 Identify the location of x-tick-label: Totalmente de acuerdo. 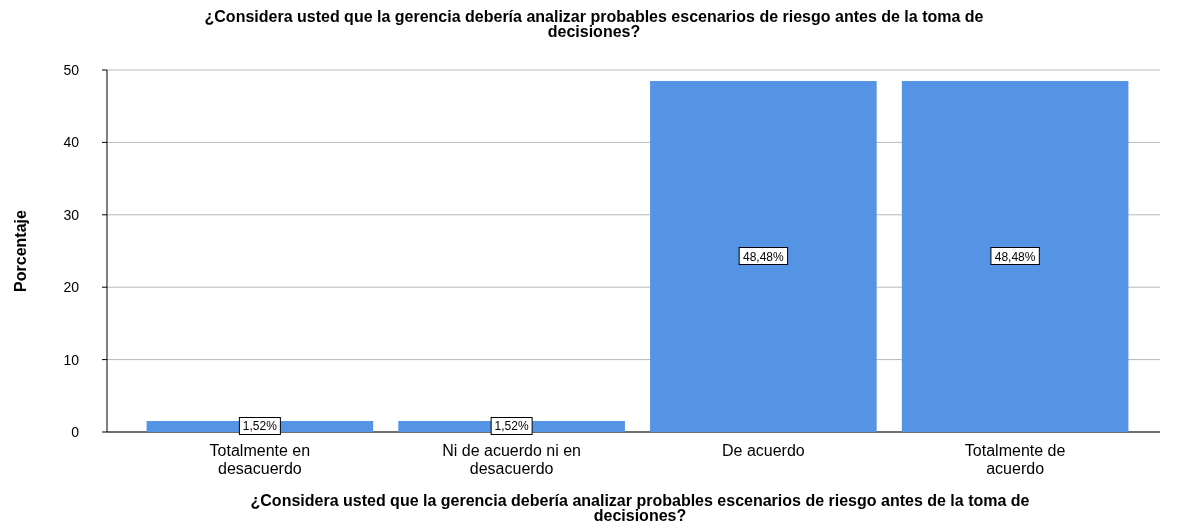
(1015, 459).